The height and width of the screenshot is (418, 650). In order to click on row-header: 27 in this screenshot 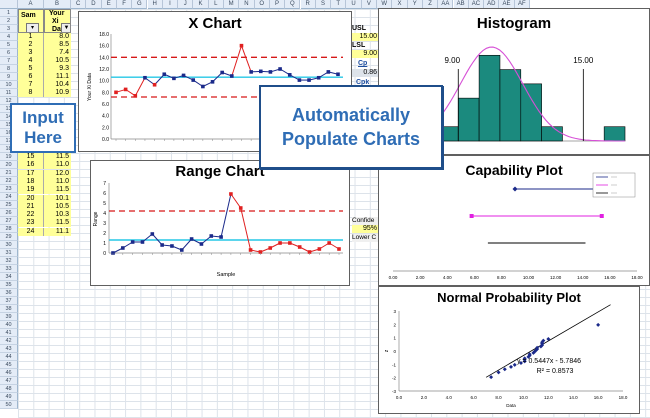, I will do `click(9, 221)`.